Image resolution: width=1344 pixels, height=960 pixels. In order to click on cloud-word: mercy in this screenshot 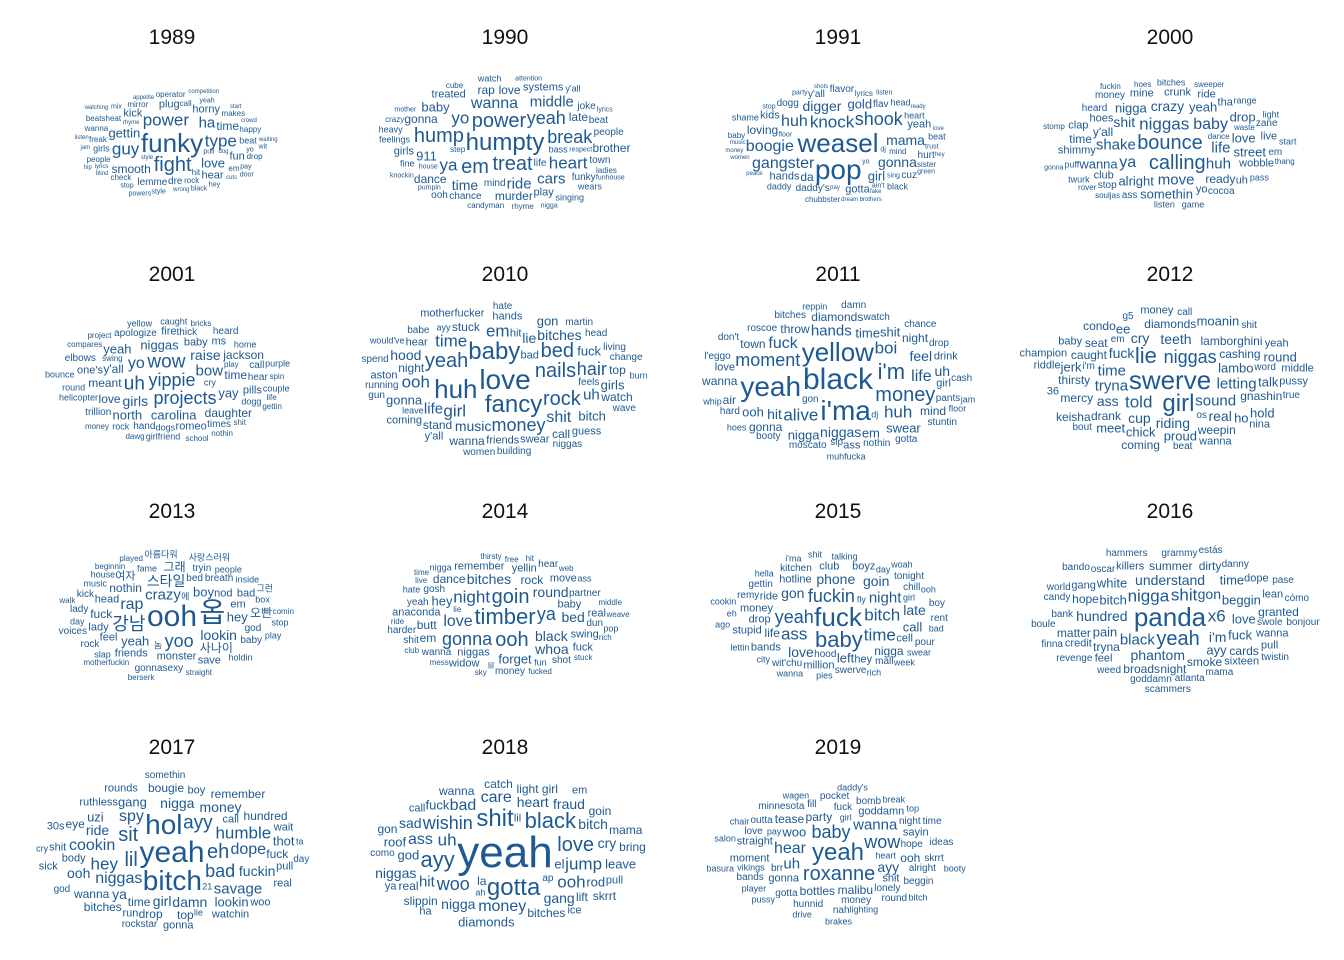, I will do `click(1077, 397)`.